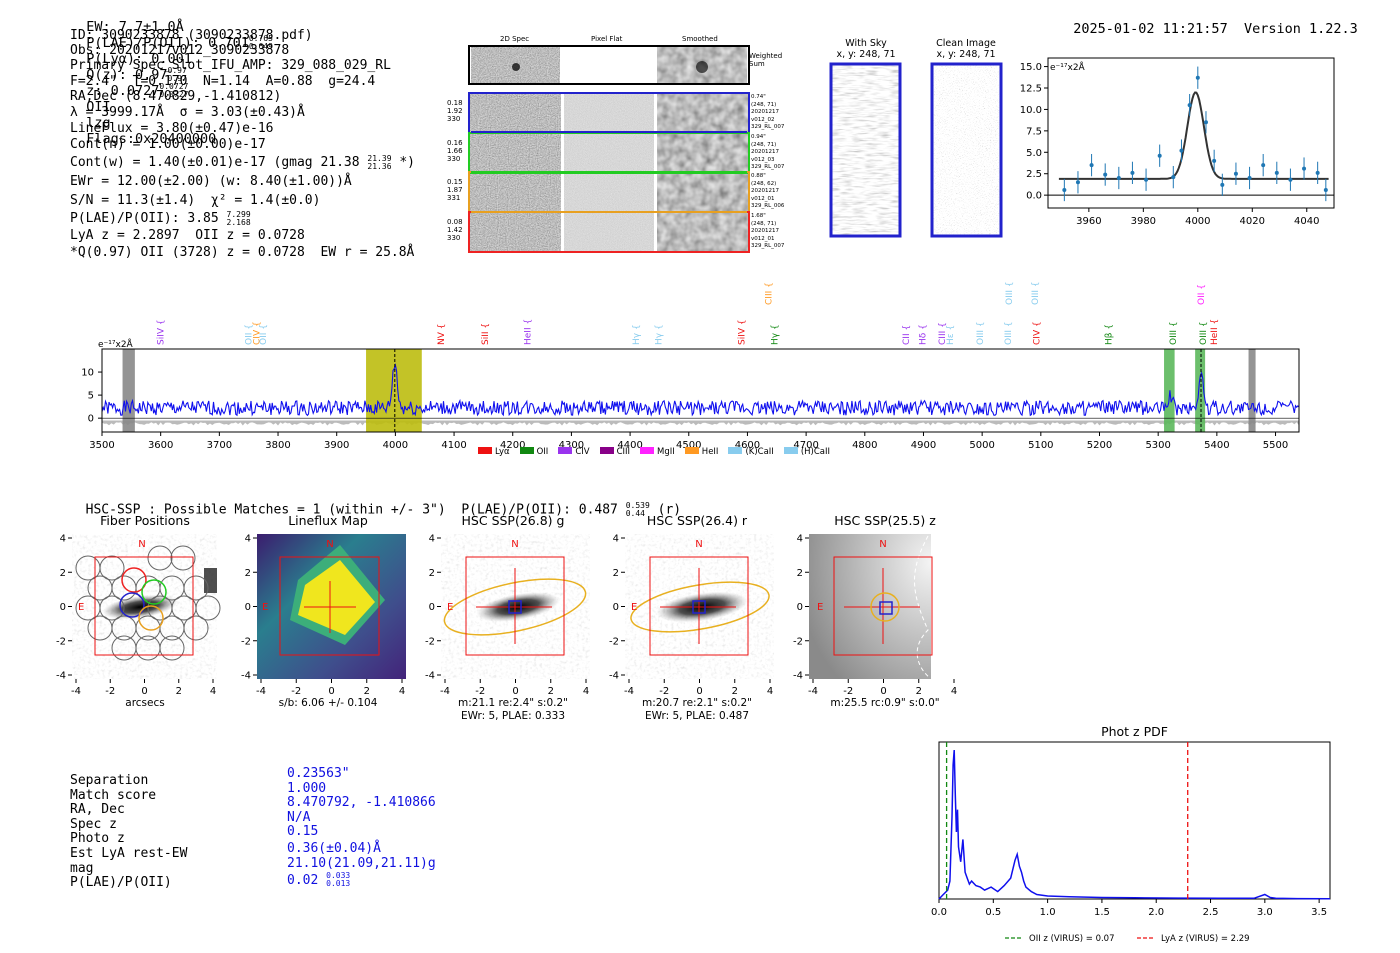  Describe the element at coordinates (486, 334) in the screenshot. I see `line-id-label: SiII {` at that location.